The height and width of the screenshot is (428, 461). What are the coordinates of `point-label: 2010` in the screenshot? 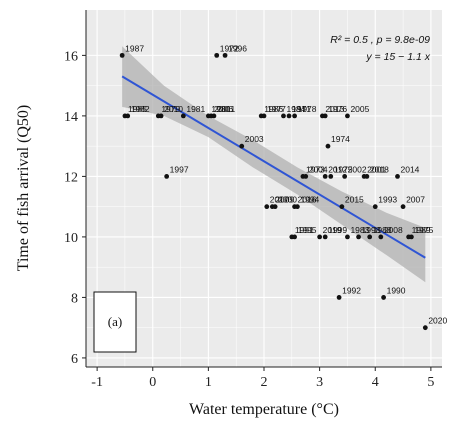 It's located at (173, 109).